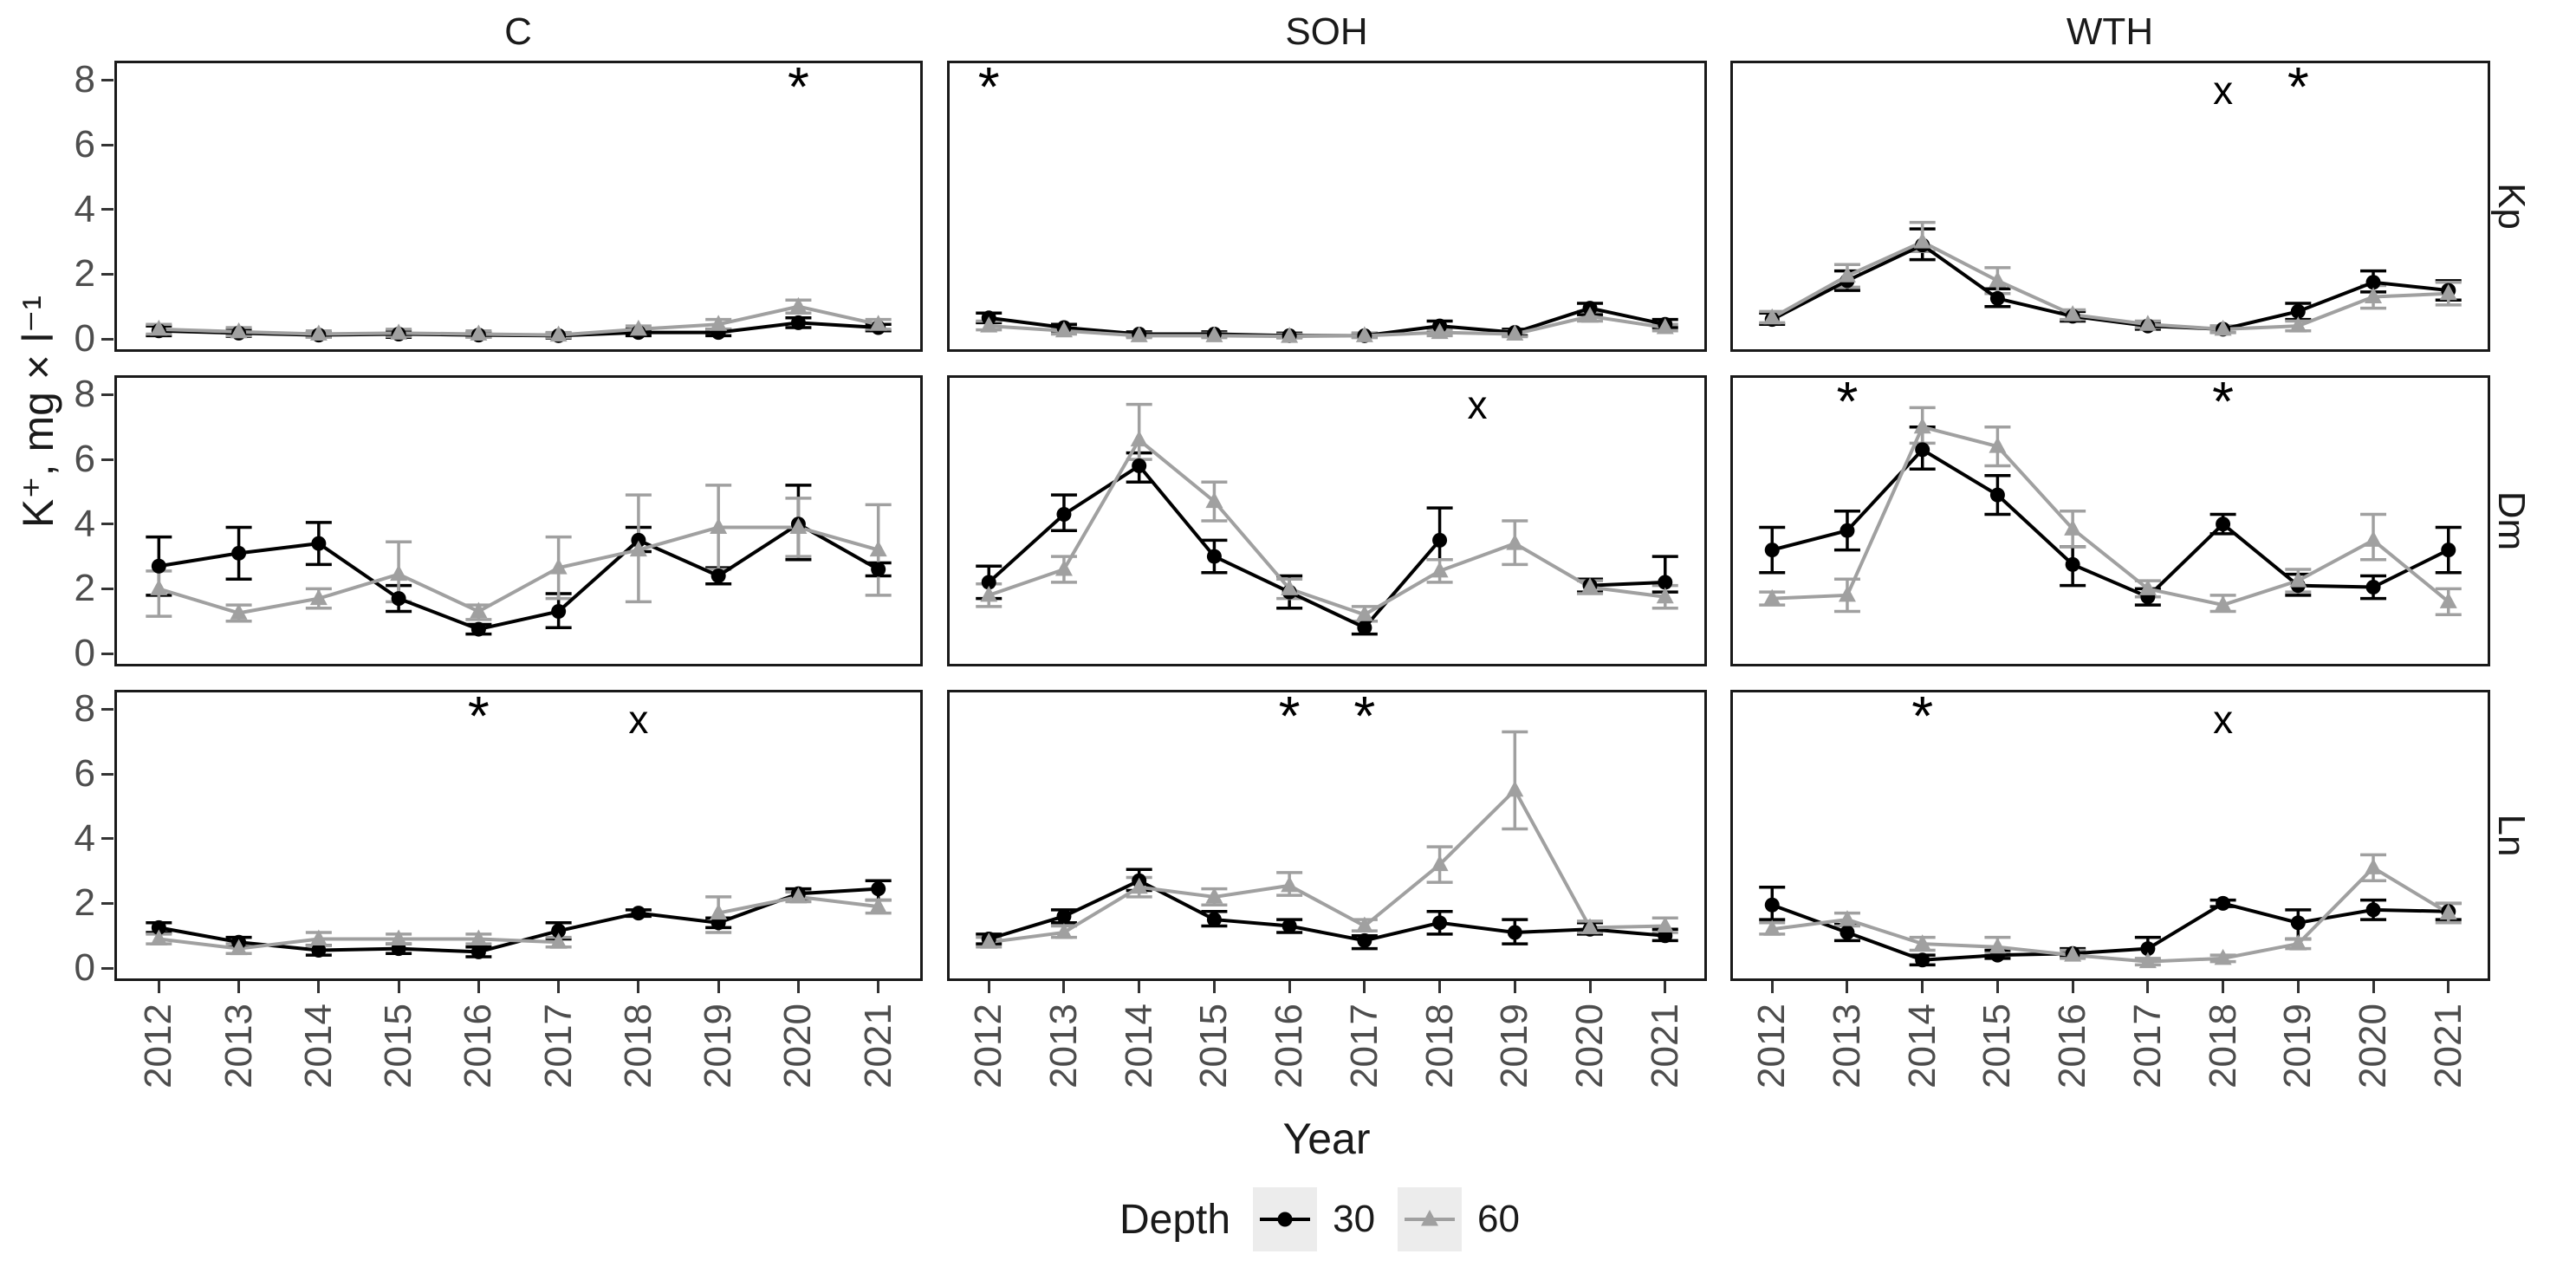  What do you see at coordinates (2512, 206) in the screenshot?
I see `facet-row-title-kp: Kp` at bounding box center [2512, 206].